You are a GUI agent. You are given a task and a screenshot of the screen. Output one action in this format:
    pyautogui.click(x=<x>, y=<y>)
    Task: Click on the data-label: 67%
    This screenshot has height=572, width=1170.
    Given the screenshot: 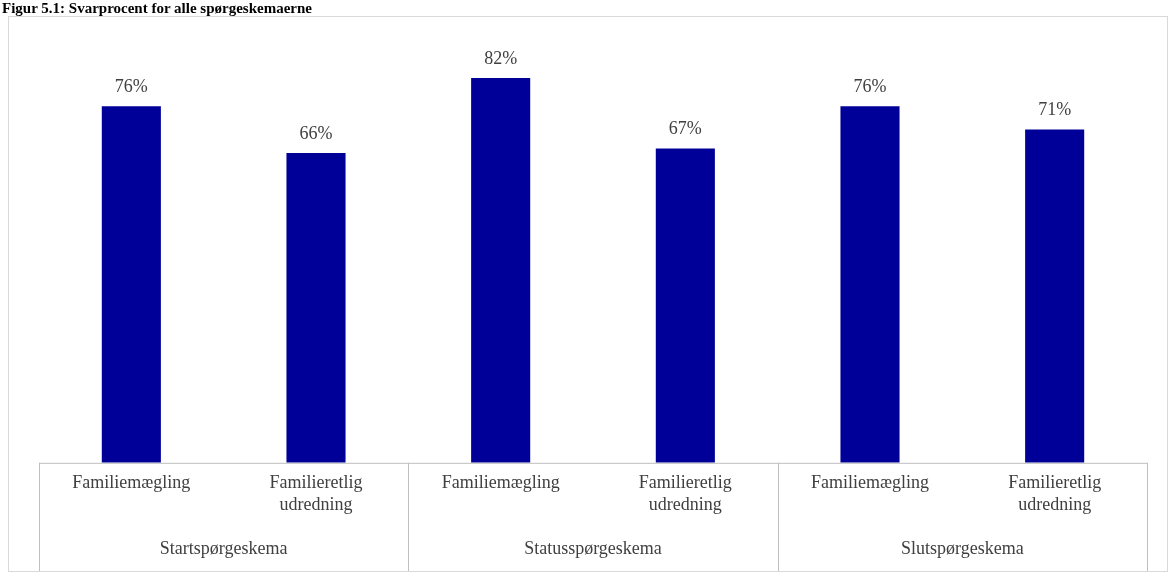 What is the action you would take?
    pyautogui.click(x=685, y=128)
    